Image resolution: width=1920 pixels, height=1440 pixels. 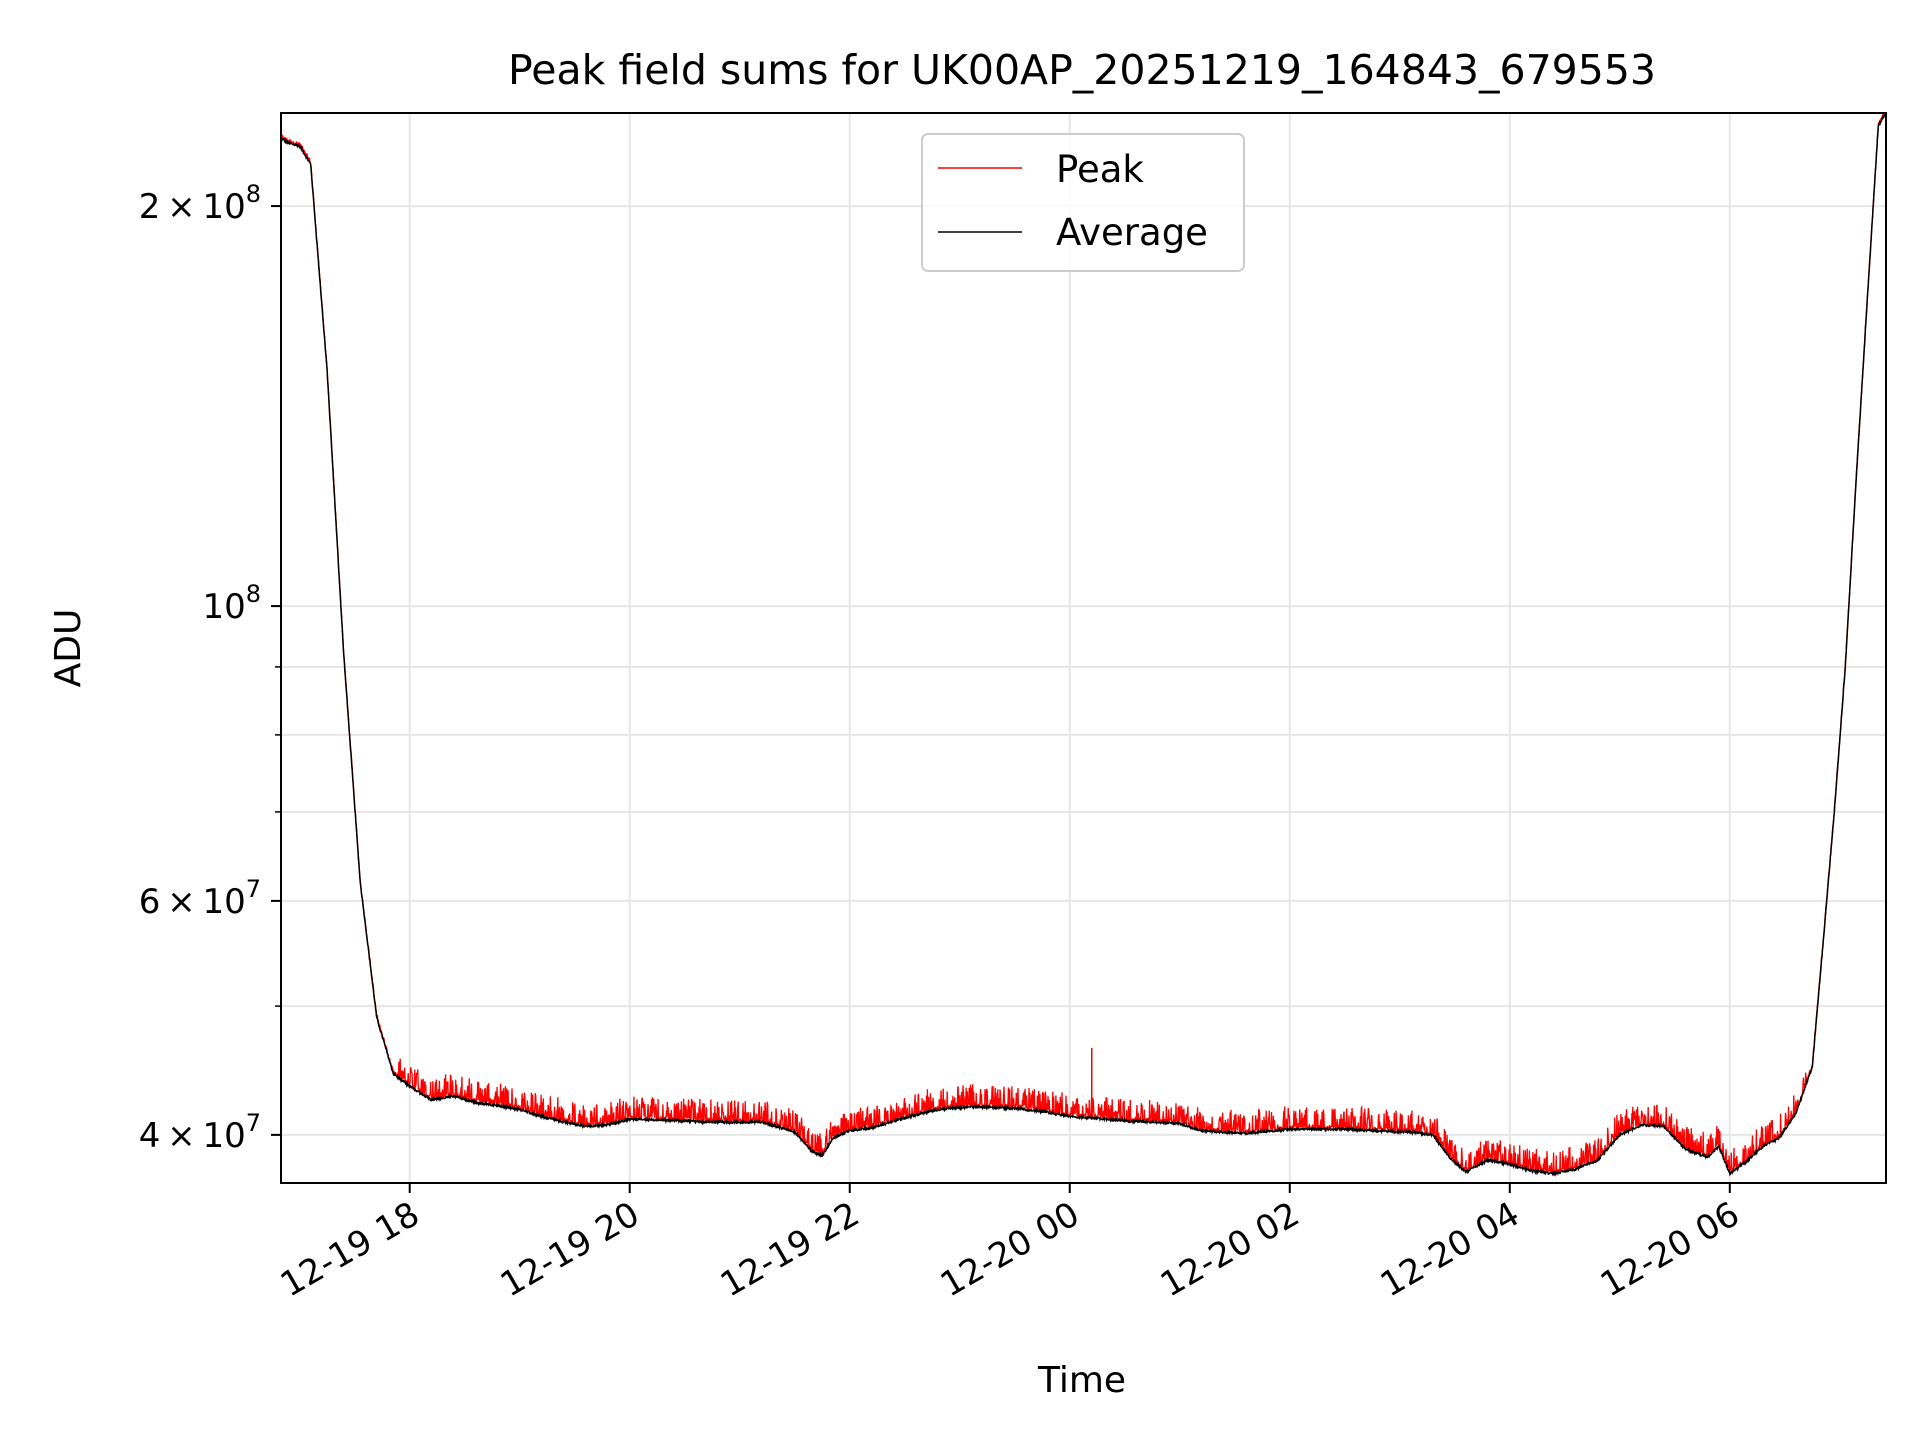 I want to click on legend-peak-label: Peak, so click(x=1100, y=169).